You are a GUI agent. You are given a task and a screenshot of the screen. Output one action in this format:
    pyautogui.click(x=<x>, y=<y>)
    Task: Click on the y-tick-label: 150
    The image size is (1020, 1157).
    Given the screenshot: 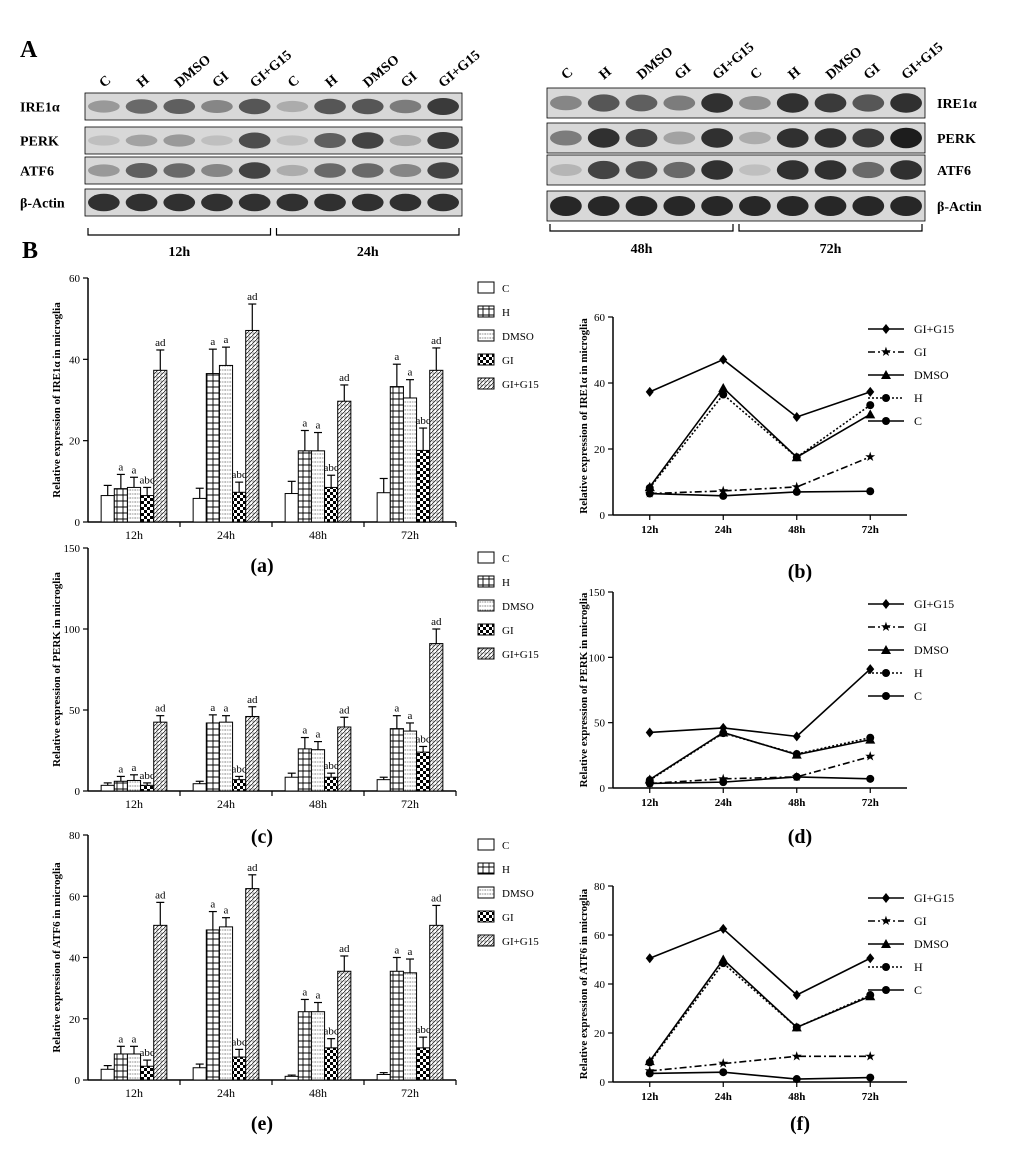 What is the action you would take?
    pyautogui.click(x=72, y=549)
    